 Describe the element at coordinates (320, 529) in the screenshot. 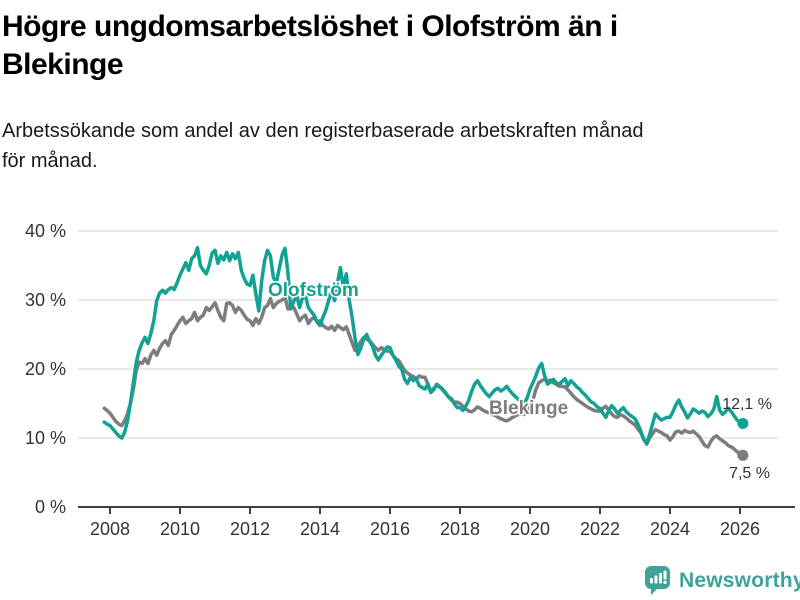

I see `x-axis-label-2014: 2014` at that location.